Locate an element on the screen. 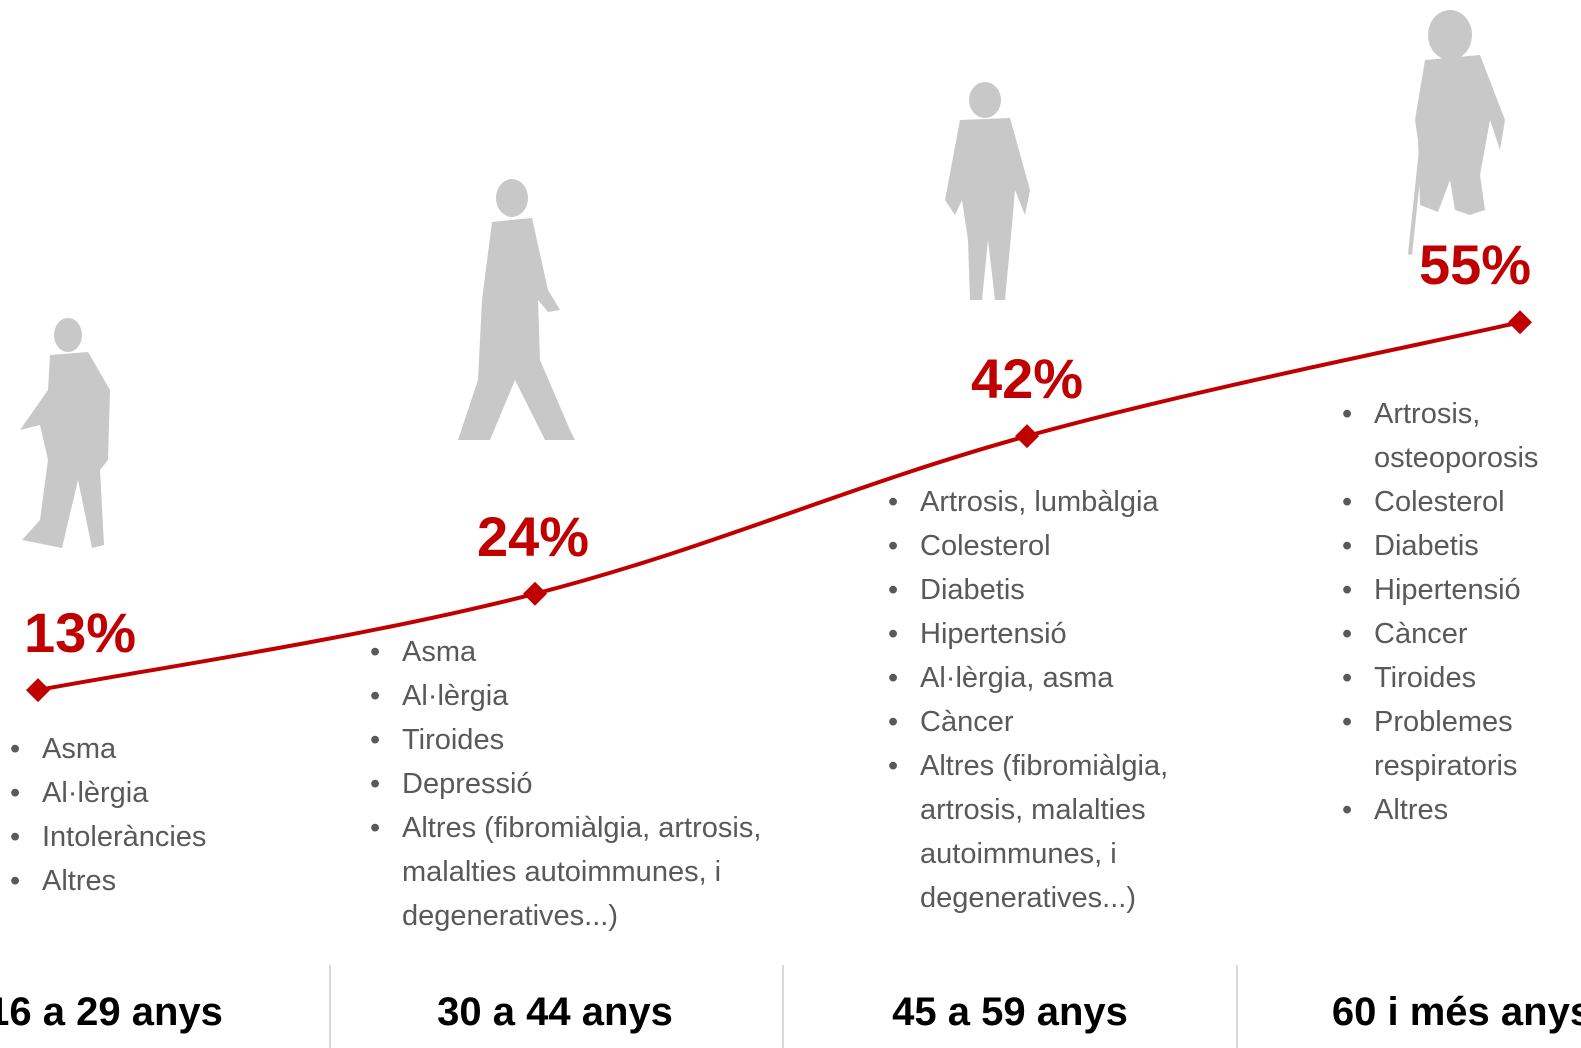  note-text: autoimmunes, i is located at coordinates (1018, 854).